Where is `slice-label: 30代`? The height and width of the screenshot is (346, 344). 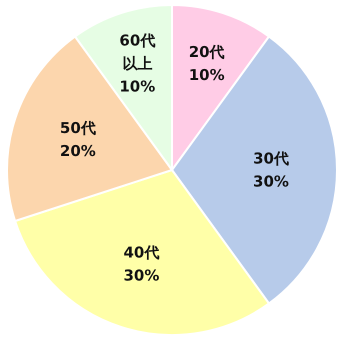 slice-label: 30代 is located at coordinates (271, 159).